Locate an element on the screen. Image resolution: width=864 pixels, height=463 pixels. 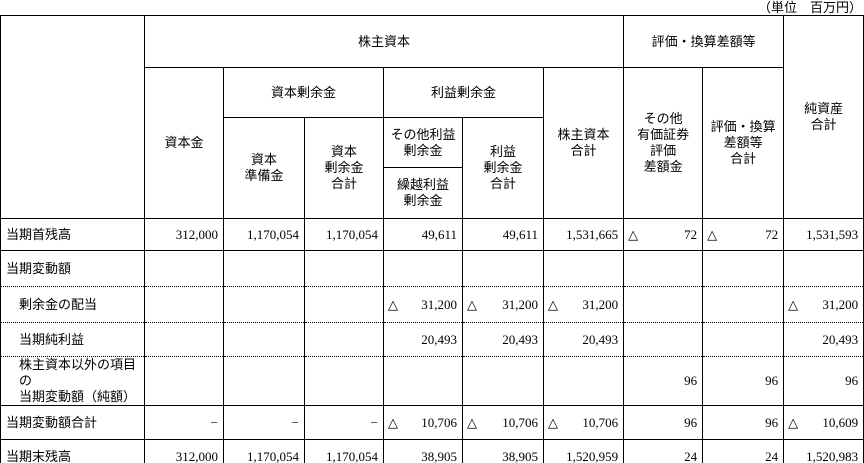
amount-cell: 49,611 is located at coordinates (423, 234).